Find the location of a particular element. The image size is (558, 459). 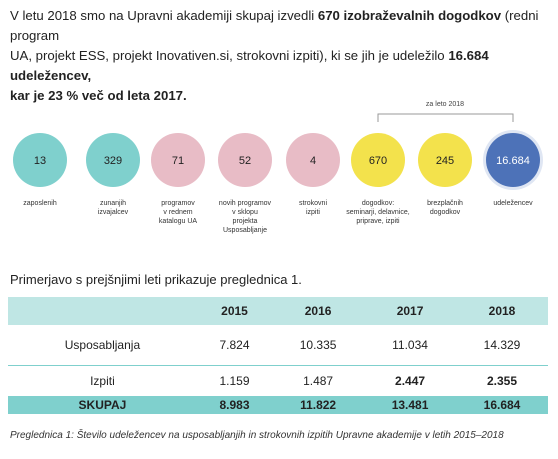

table-cell: 1.487 is located at coordinates (318, 381).